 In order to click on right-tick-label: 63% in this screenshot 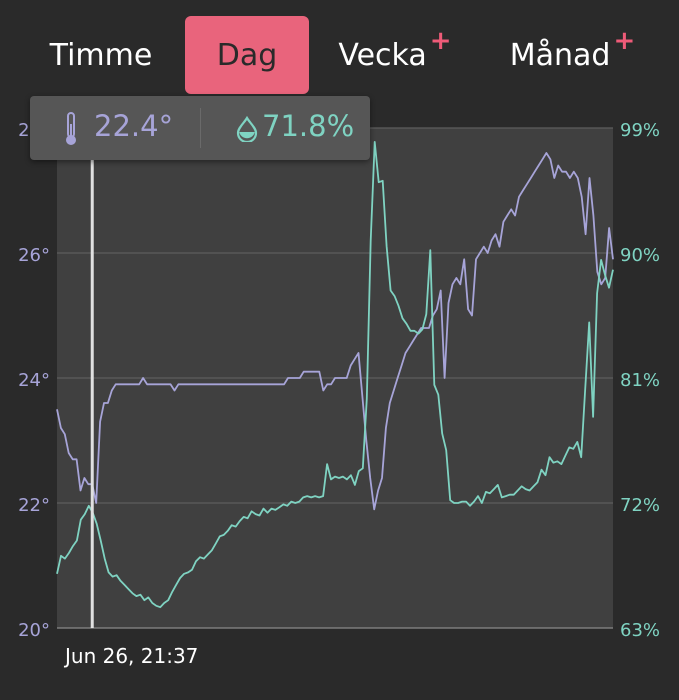, I will do `click(640, 630)`.